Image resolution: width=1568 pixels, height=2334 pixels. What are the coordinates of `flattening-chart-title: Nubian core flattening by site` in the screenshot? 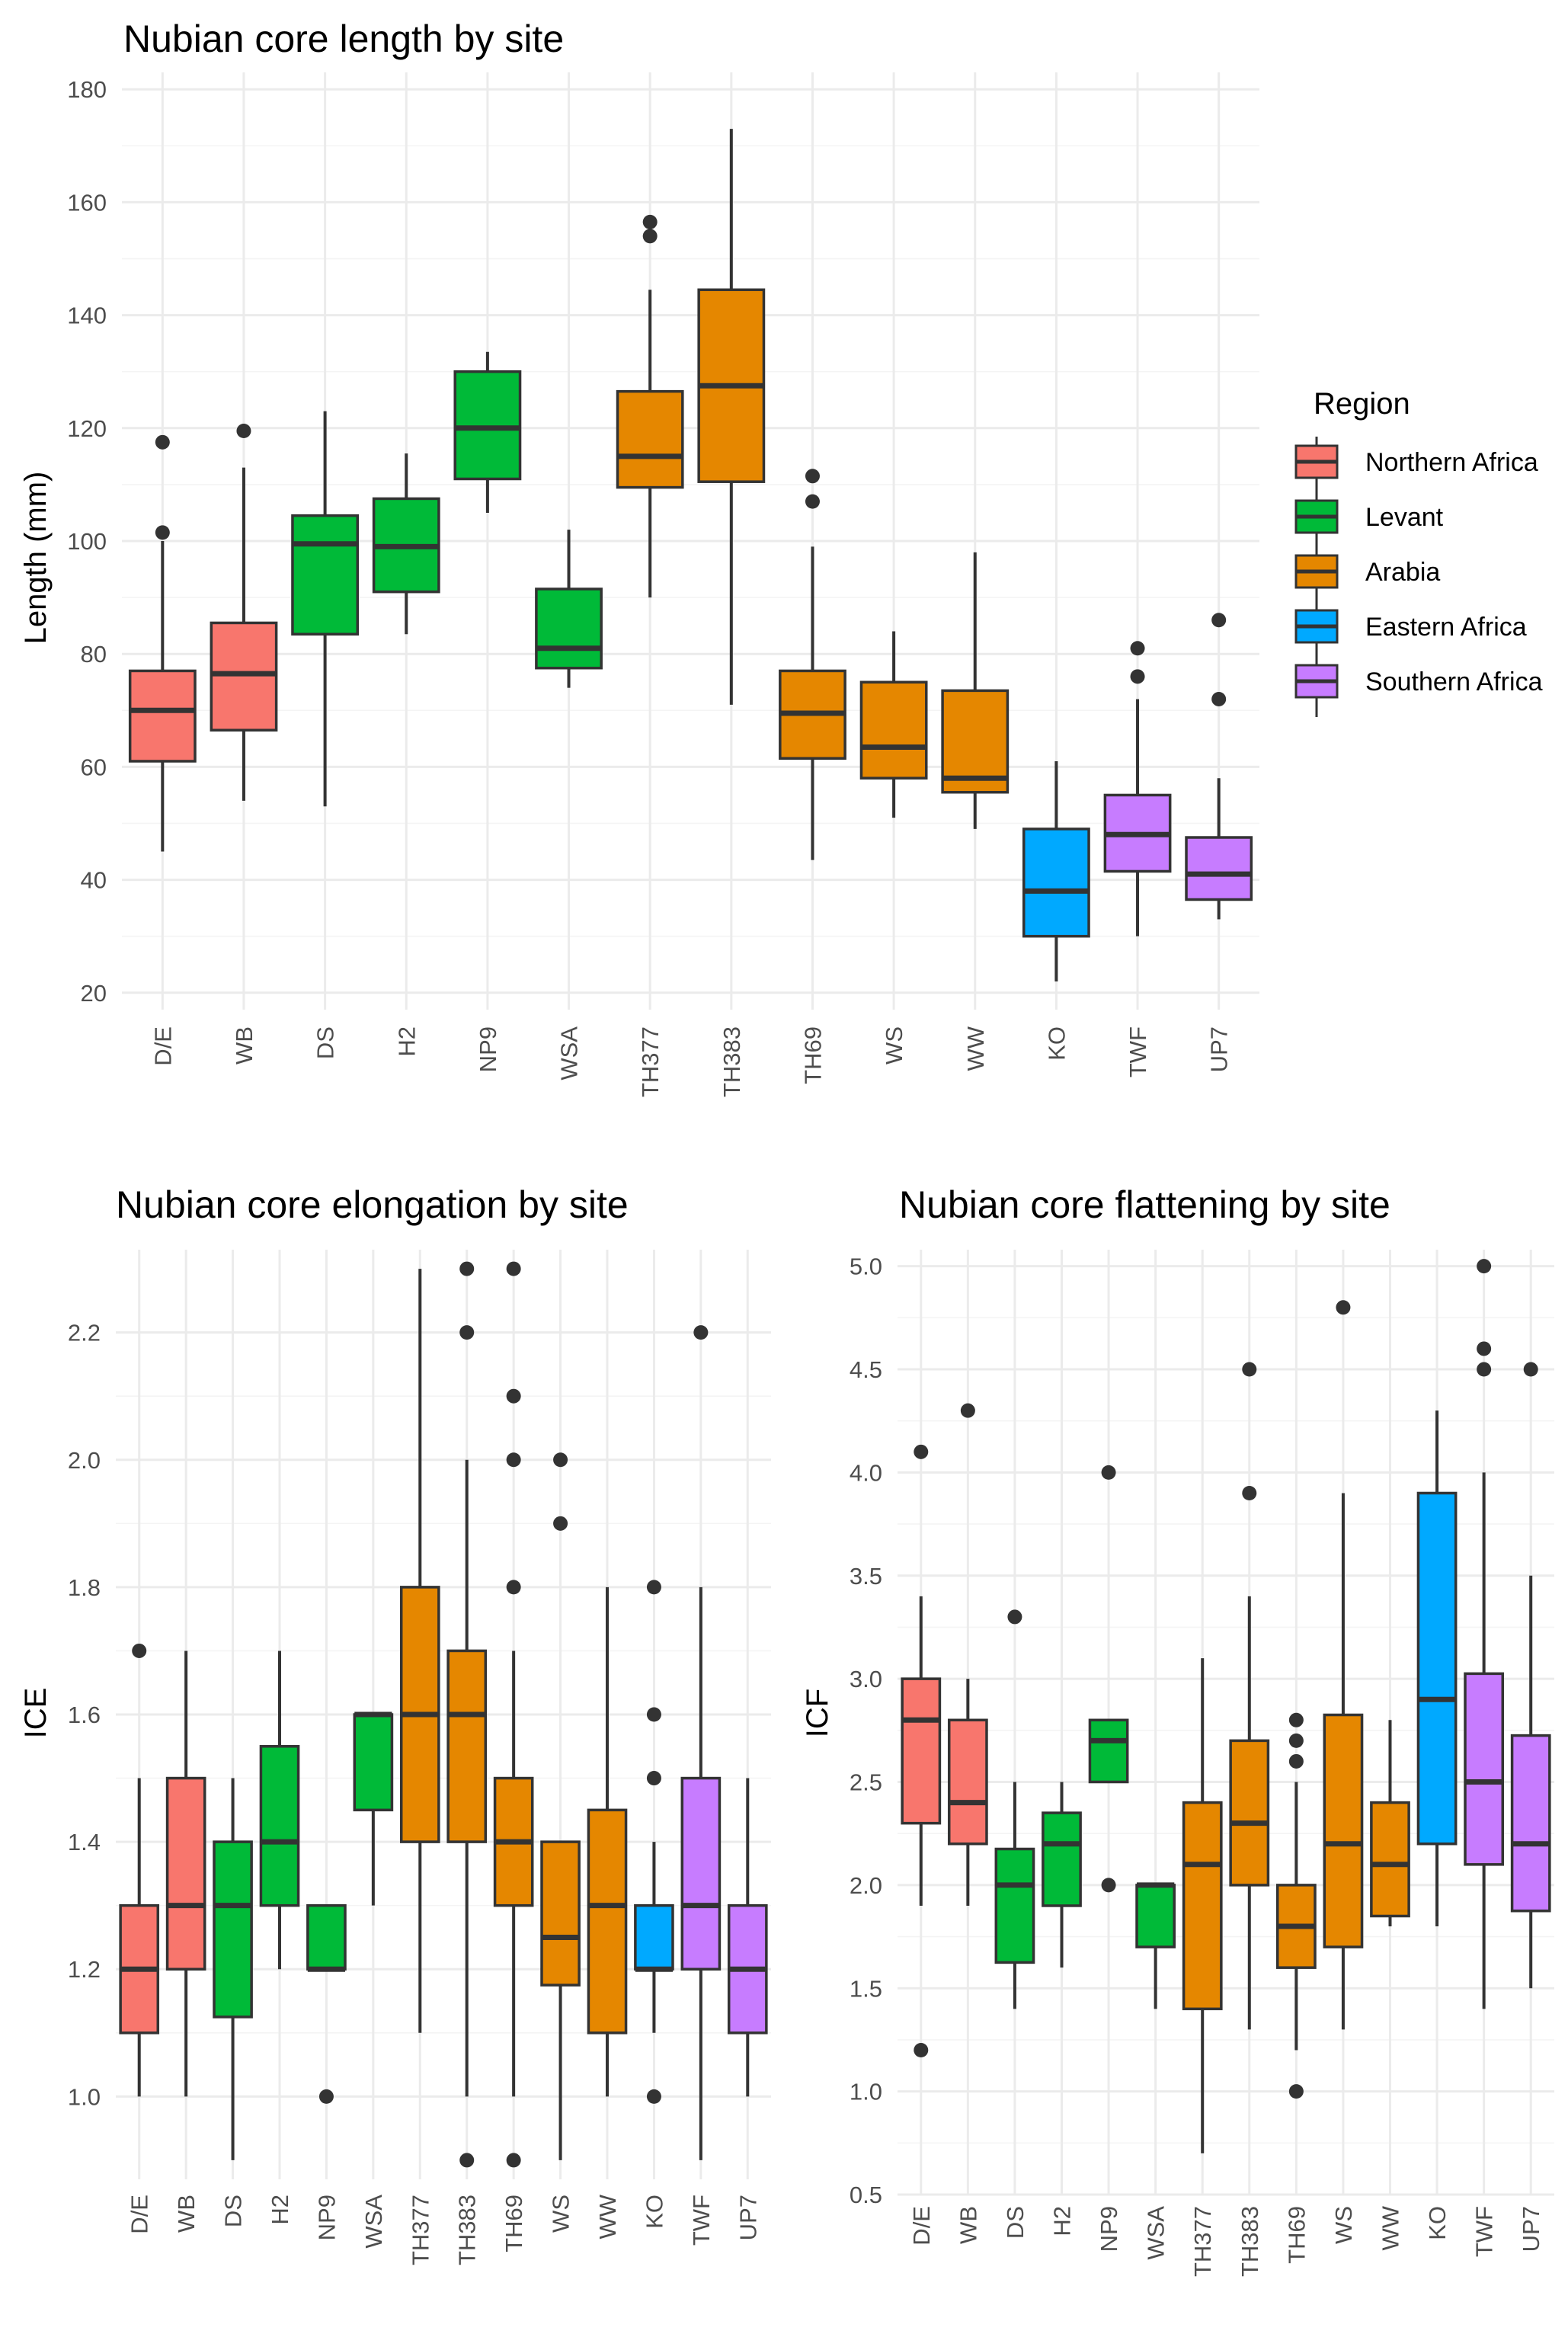 It's located at (1144, 1204).